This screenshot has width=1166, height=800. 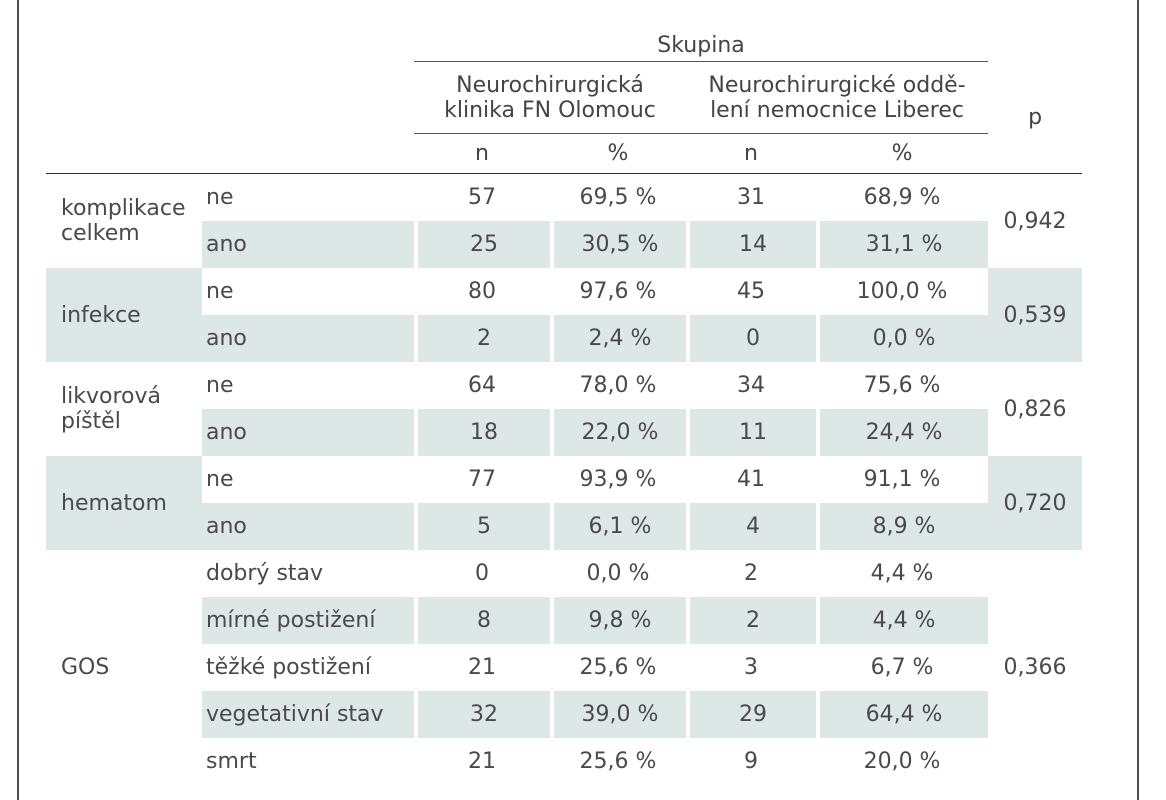 What do you see at coordinates (902, 385) in the screenshot?
I see `cell-p2: 75,6 %` at bounding box center [902, 385].